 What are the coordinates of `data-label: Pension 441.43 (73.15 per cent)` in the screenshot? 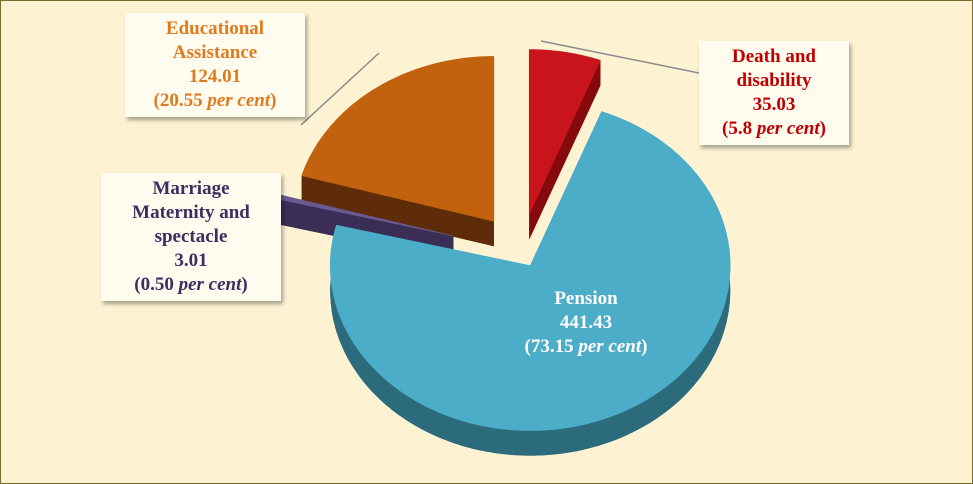 It's located at (586, 323).